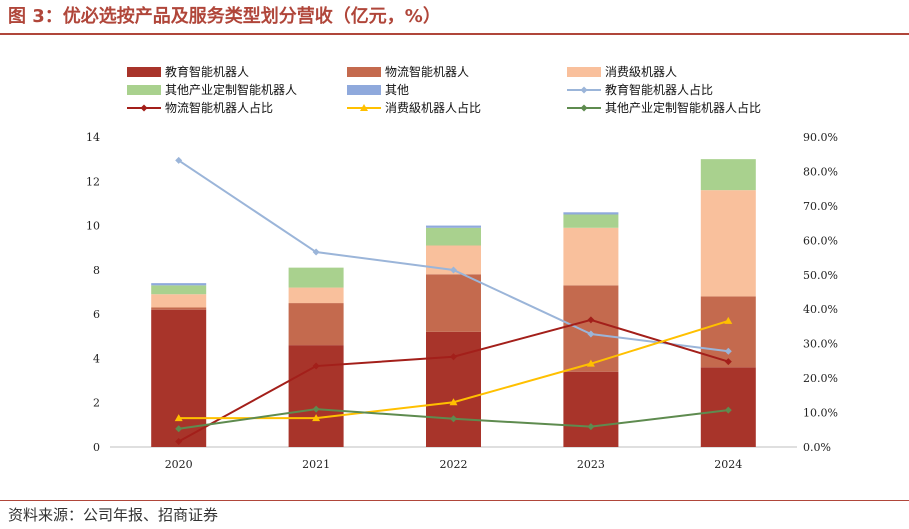 The image size is (909, 529). What do you see at coordinates (397, 90) in the screenshot?
I see `legend-label: 其他` at bounding box center [397, 90].